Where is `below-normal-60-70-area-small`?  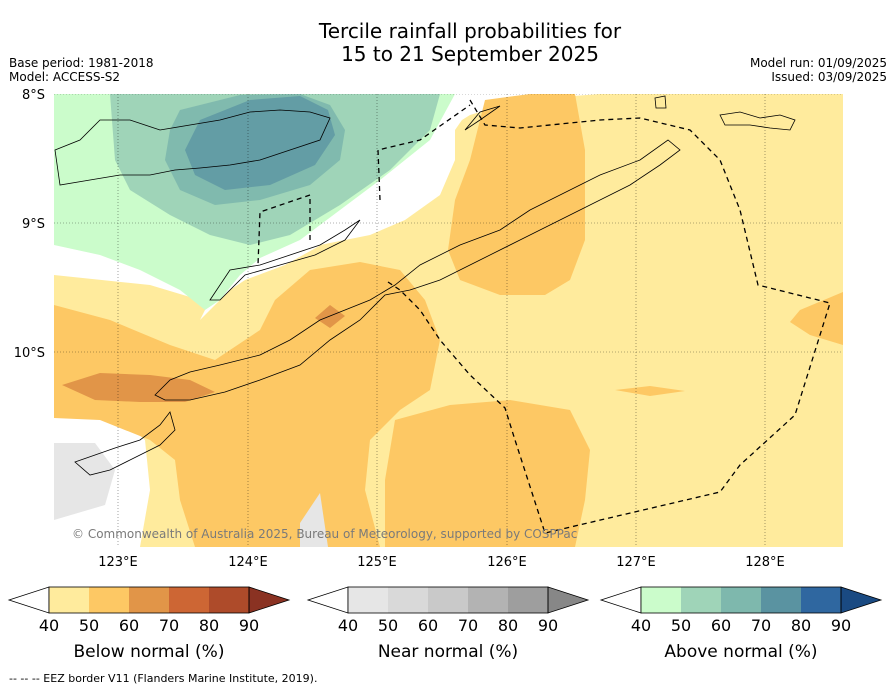 below-normal-60-70-area-small is located at coordinates (330, 316).